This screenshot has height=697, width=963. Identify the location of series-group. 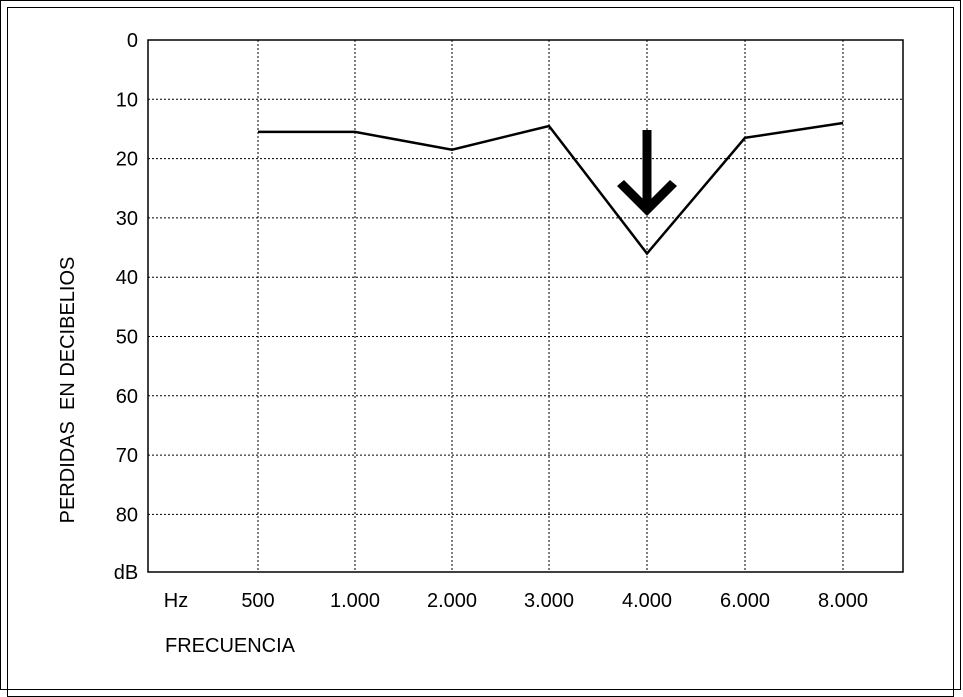
(550, 188).